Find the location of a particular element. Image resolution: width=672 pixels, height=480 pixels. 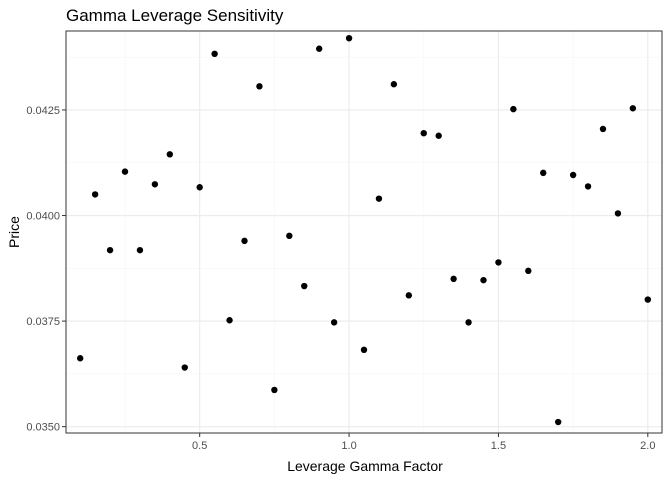

y-tick-label-1: 0.0375 is located at coordinates (43, 322).